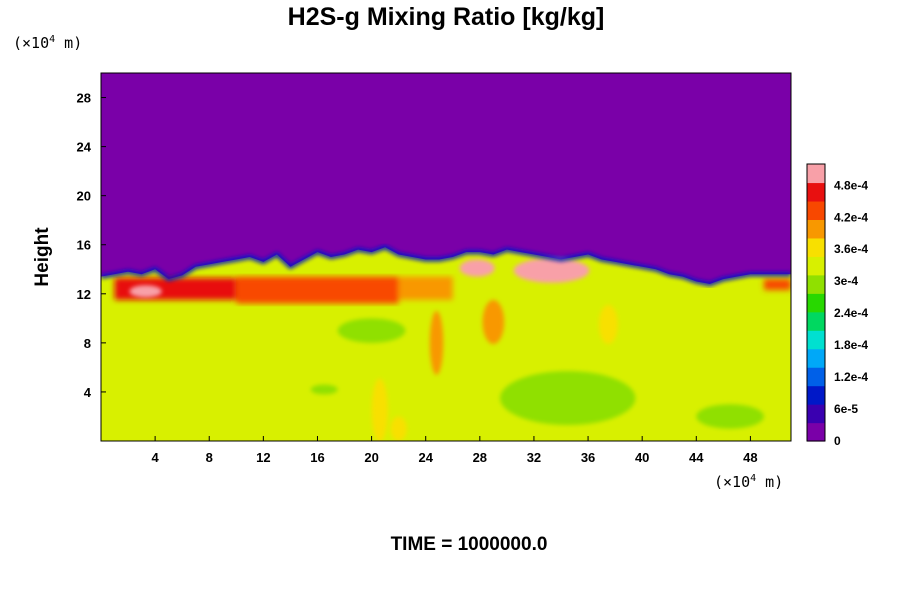 Image resolution: width=900 pixels, height=600 pixels. Describe the element at coordinates (42, 257) in the screenshot. I see `y-axis-label: Height` at that location.